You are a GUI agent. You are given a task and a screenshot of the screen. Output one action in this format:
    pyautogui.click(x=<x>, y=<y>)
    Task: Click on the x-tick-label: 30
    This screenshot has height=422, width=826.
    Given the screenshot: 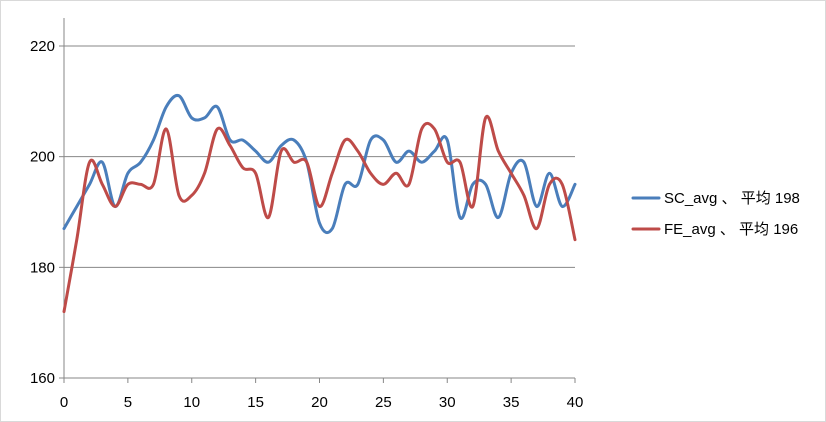 What is the action you would take?
    pyautogui.click(x=447, y=402)
    